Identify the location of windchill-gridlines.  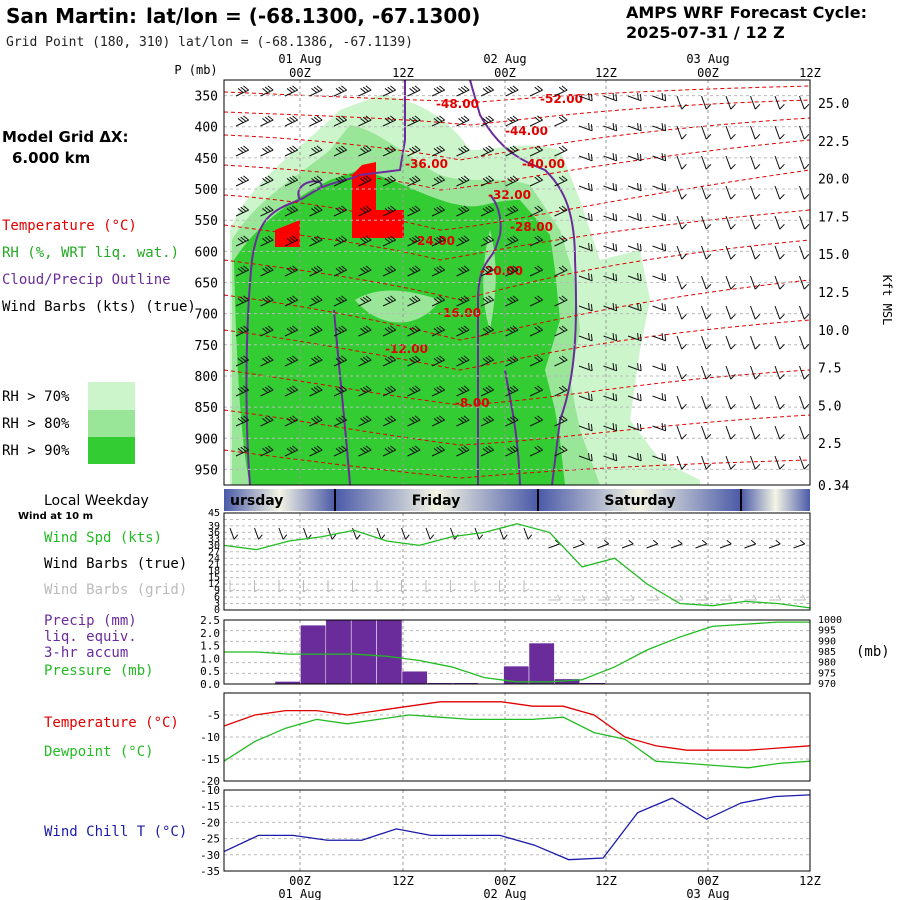
(517, 830).